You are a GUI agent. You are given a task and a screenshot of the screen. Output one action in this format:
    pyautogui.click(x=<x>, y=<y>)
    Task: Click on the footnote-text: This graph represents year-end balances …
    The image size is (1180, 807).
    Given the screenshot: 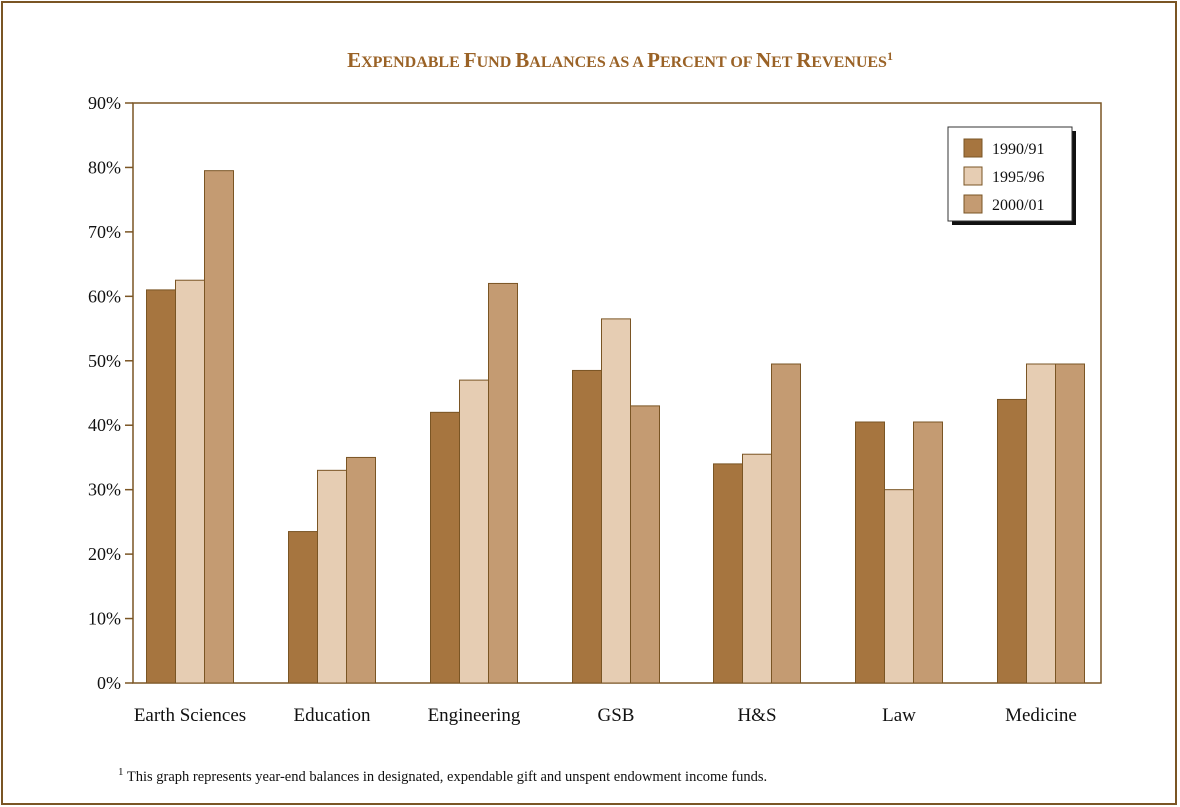 What is the action you would take?
    pyautogui.click(x=445, y=776)
    